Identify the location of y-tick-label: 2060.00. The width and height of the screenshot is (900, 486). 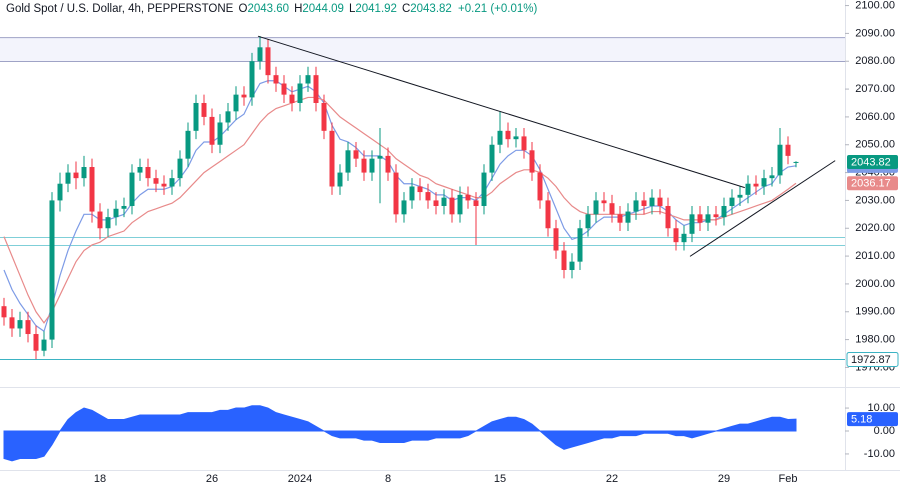
(875, 117).